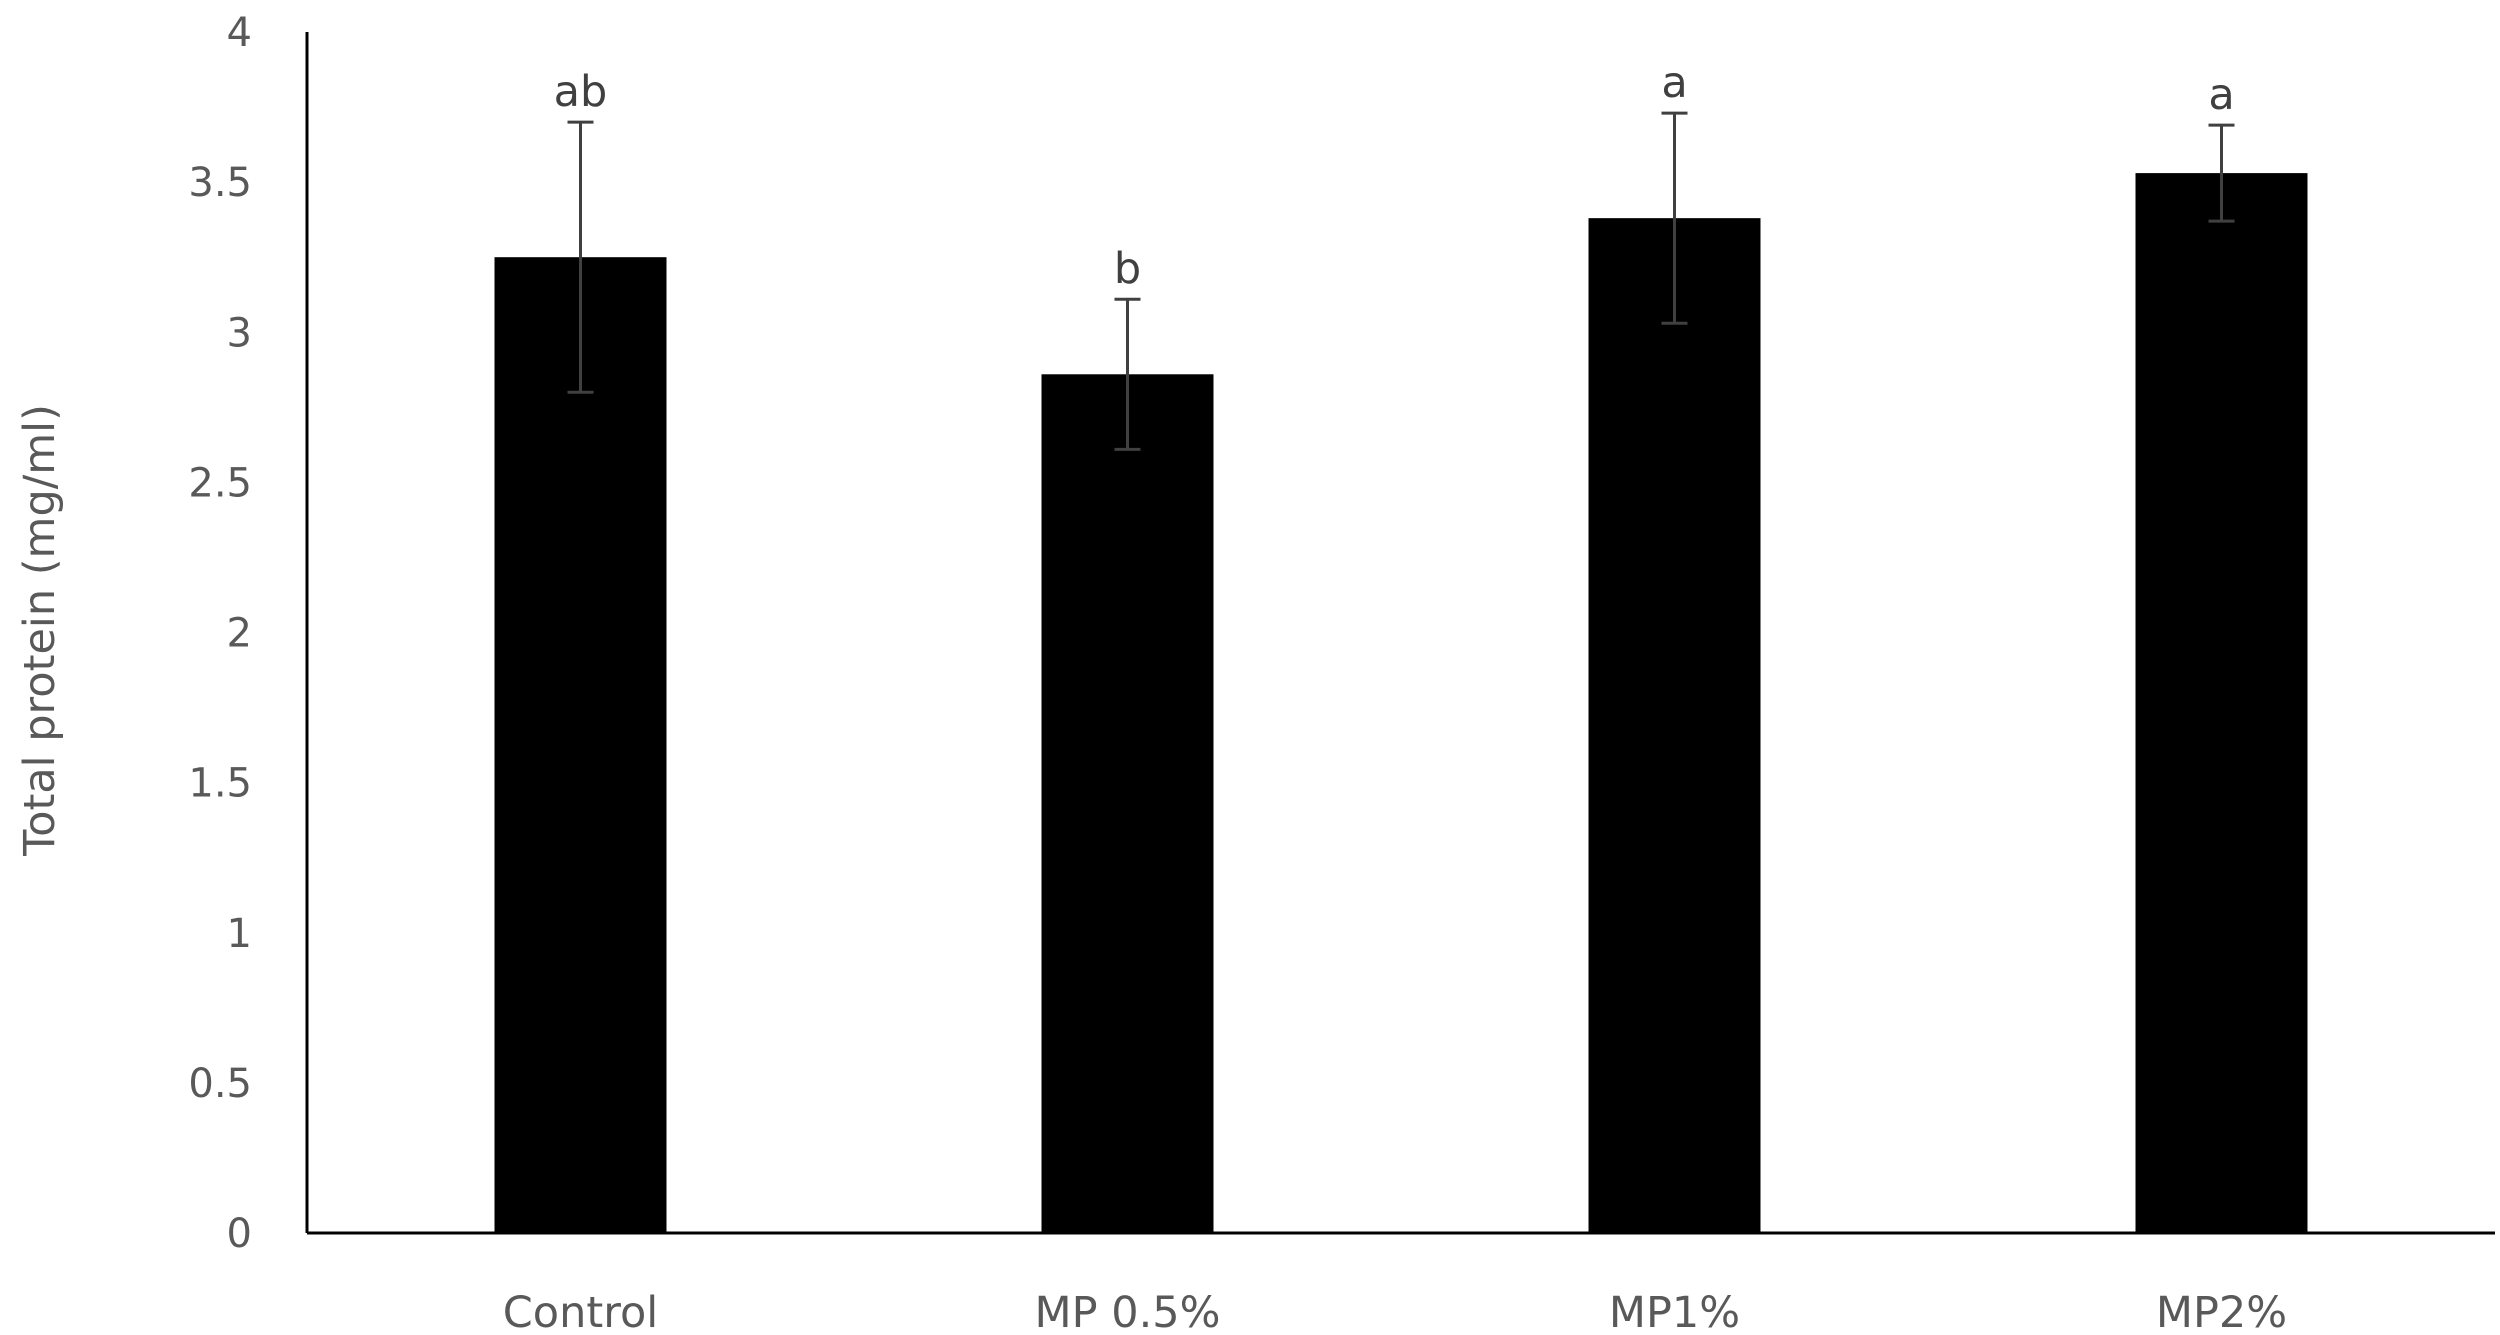 Image resolution: width=2500 pixels, height=1335 pixels. I want to click on x-tick-label: MP 0.5%, so click(1128, 1311).